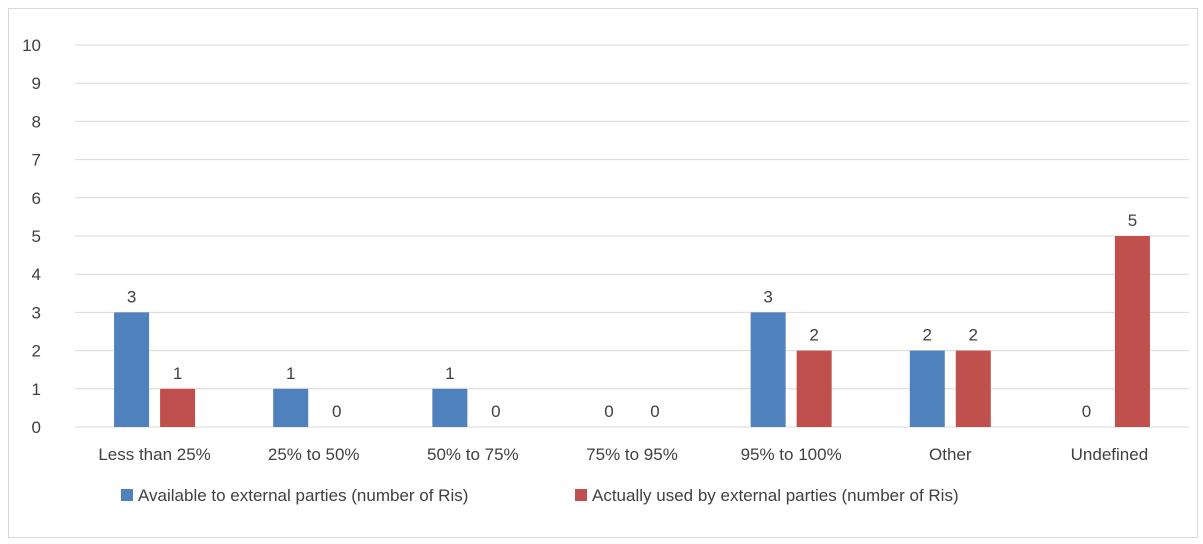 The height and width of the screenshot is (544, 1203). Describe the element at coordinates (36, 236) in the screenshot. I see `y-tick-label: 5` at that location.